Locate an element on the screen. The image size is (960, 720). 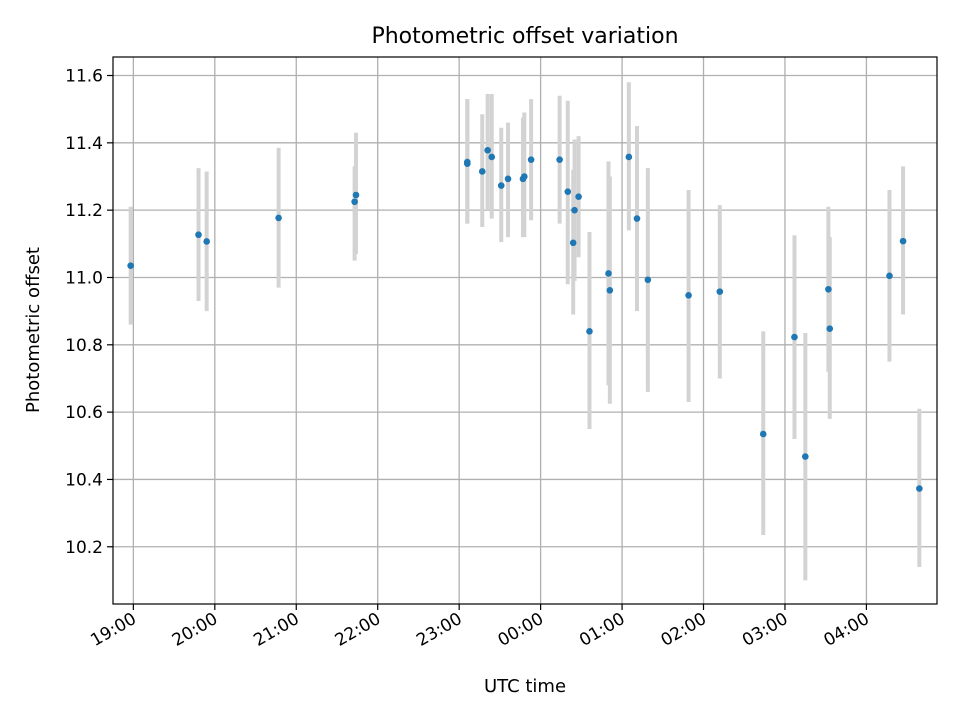
chart-title: Photometric offset variation is located at coordinates (524, 36).